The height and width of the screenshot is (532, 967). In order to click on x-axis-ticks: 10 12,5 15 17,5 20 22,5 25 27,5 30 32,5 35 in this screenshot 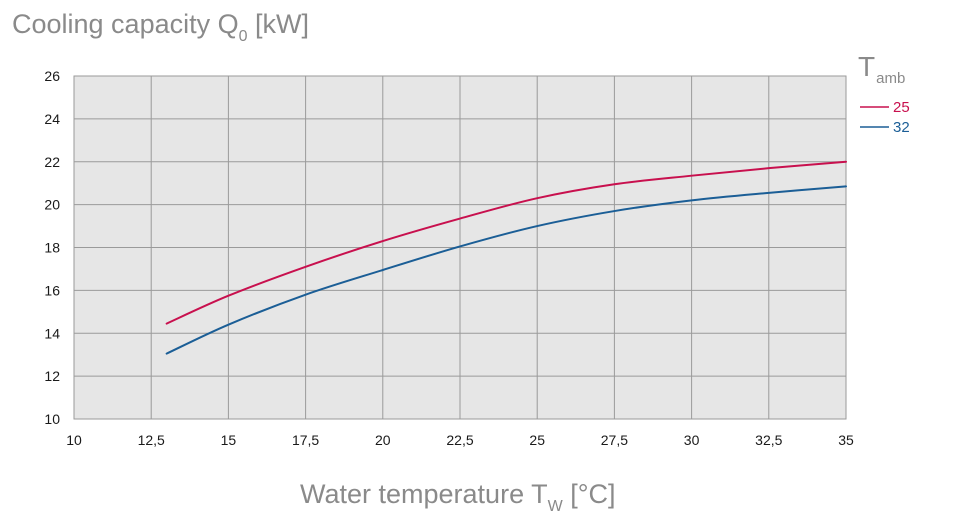, I will do `click(460, 440)`.